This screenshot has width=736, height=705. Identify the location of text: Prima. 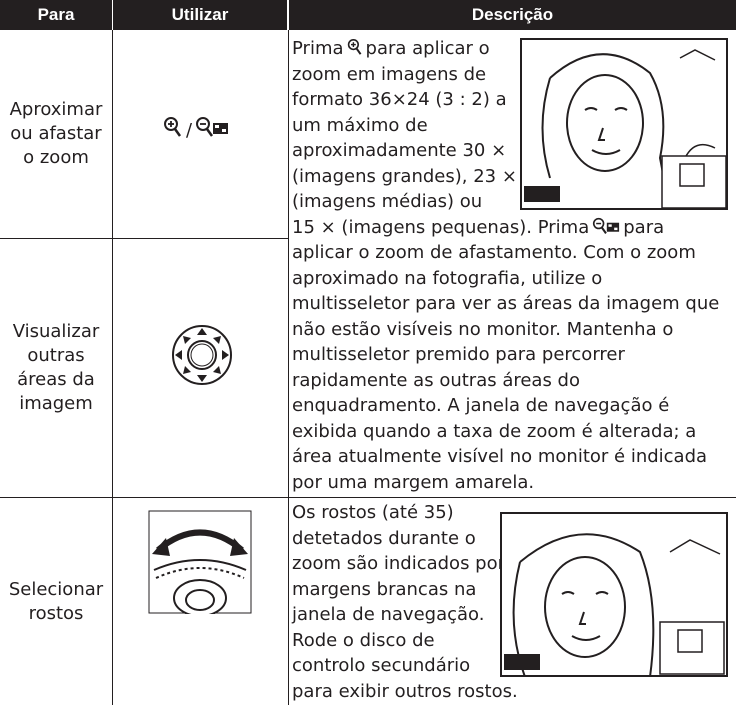
(318, 48).